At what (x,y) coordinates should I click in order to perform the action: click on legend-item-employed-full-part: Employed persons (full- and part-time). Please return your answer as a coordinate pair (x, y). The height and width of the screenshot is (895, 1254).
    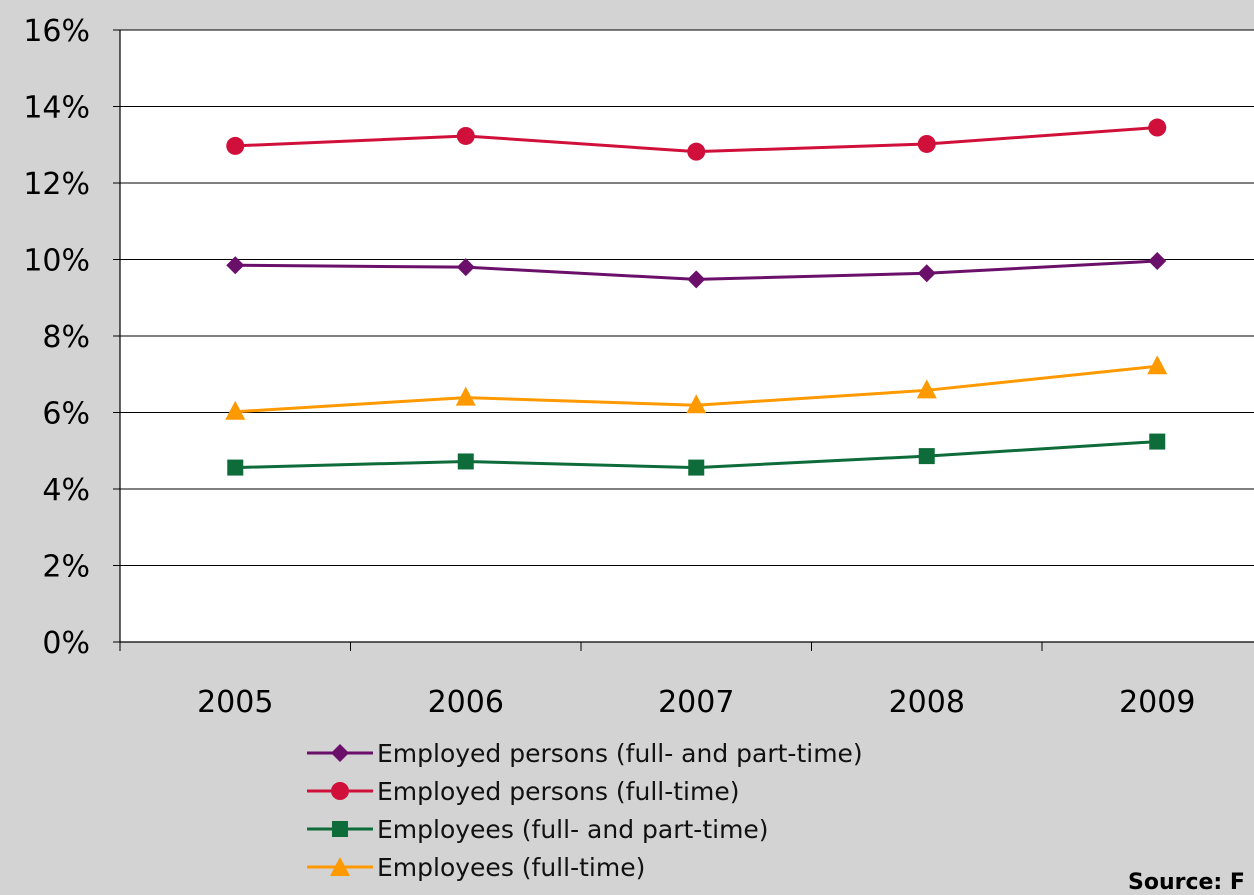
    Looking at the image, I should click on (584, 753).